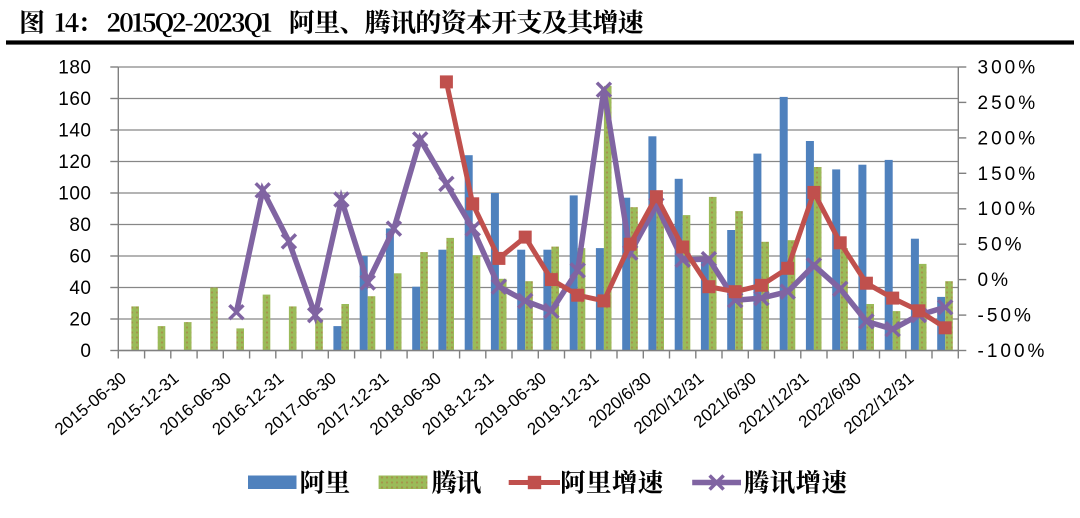 This screenshot has height=518, width=1080. Describe the element at coordinates (1008, 138) in the screenshot. I see `svg-text: 200%` at that location.